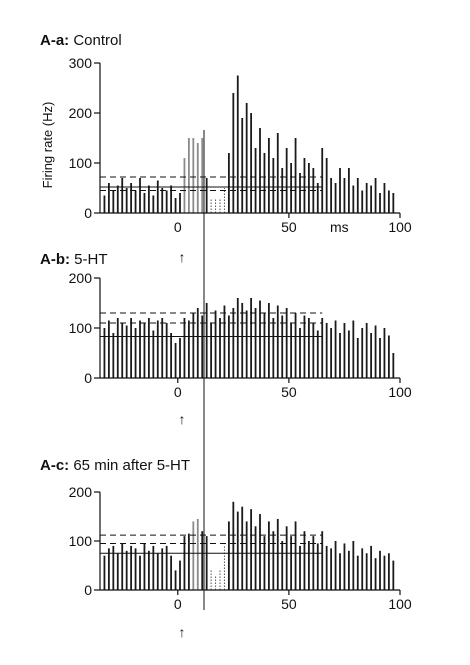 This screenshot has height=665, width=470. What do you see at coordinates (339, 227) in the screenshot?
I see `panel-a-a-xlabel: ms` at bounding box center [339, 227].